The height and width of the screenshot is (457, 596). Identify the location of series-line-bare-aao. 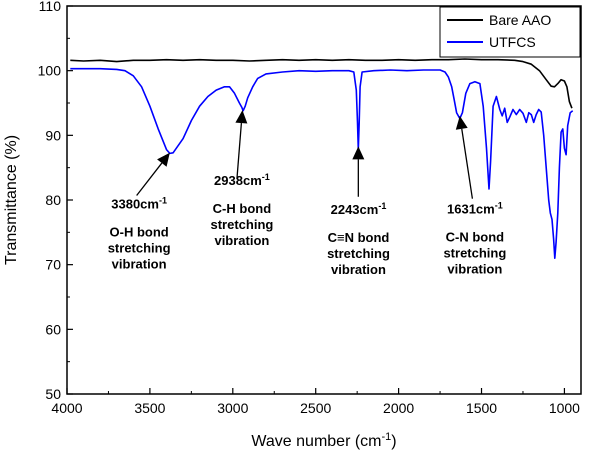
(321, 83).